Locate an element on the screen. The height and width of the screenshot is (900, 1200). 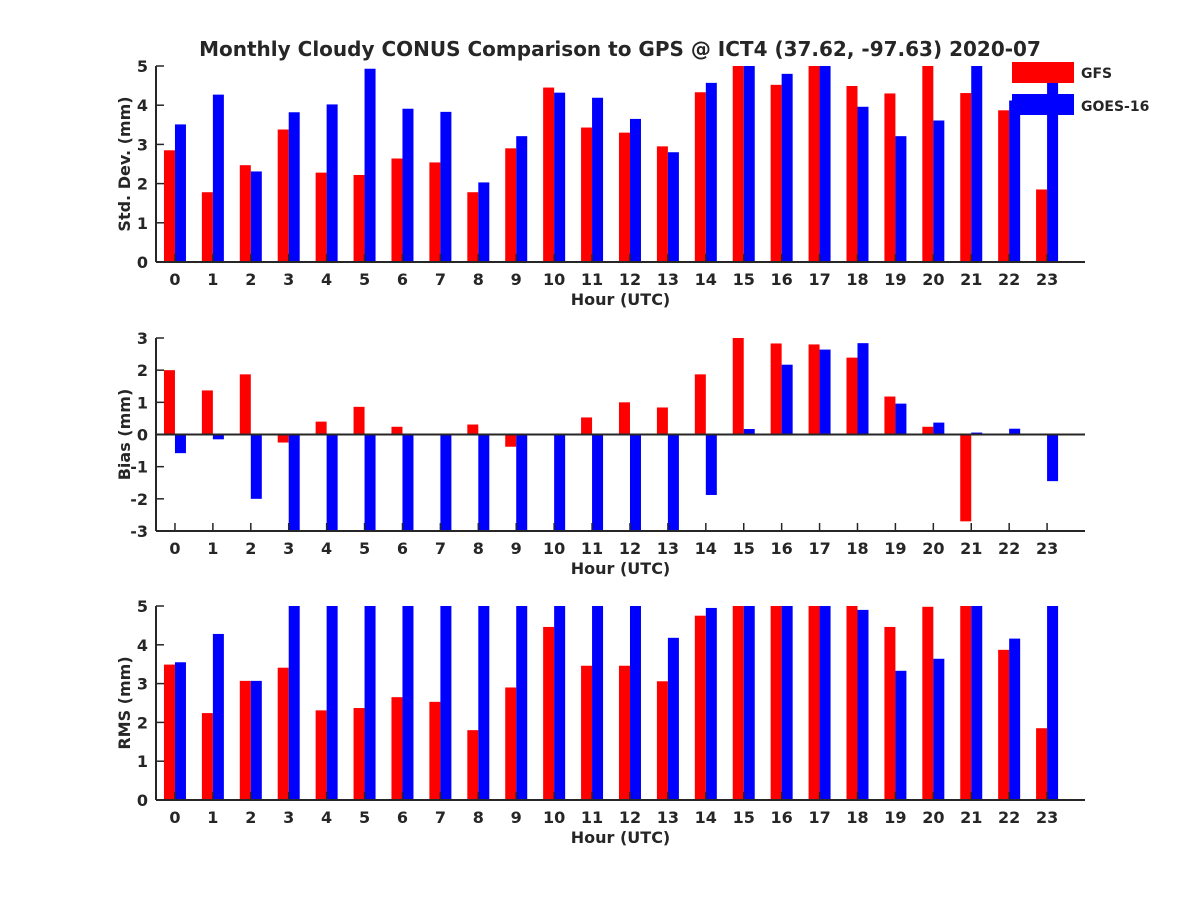
legend-label-gfs: GFS is located at coordinates (1096, 74).